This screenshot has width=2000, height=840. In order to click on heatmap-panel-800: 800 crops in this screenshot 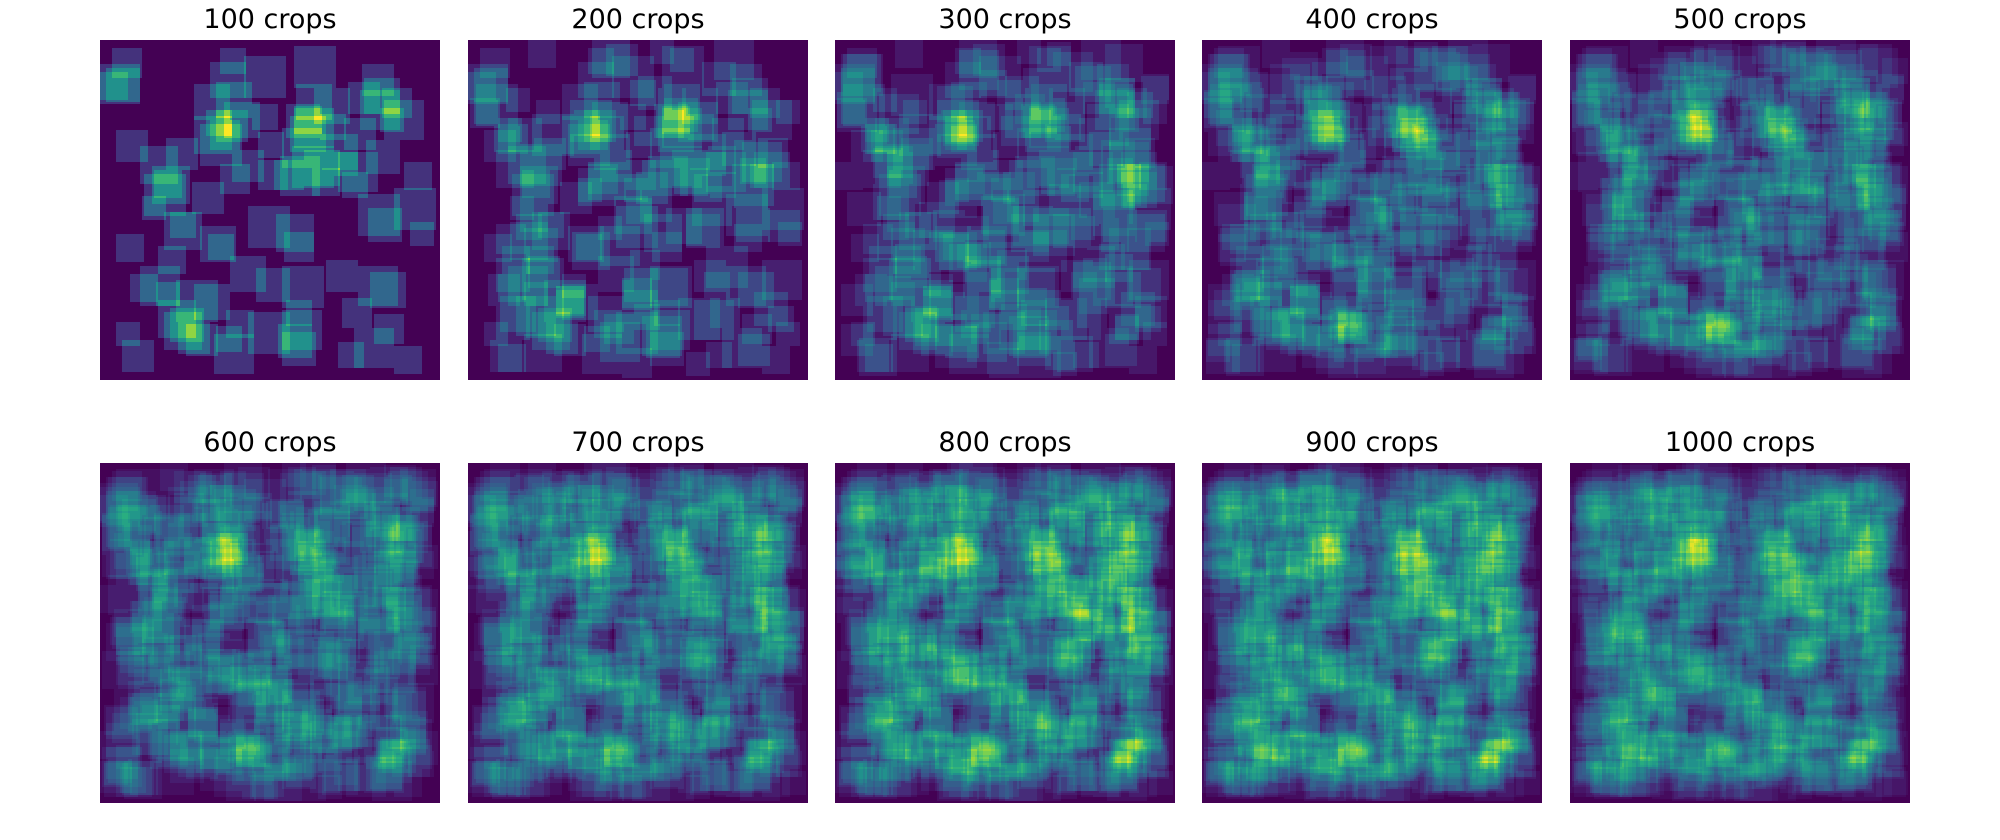, I will do `click(1005, 613)`.